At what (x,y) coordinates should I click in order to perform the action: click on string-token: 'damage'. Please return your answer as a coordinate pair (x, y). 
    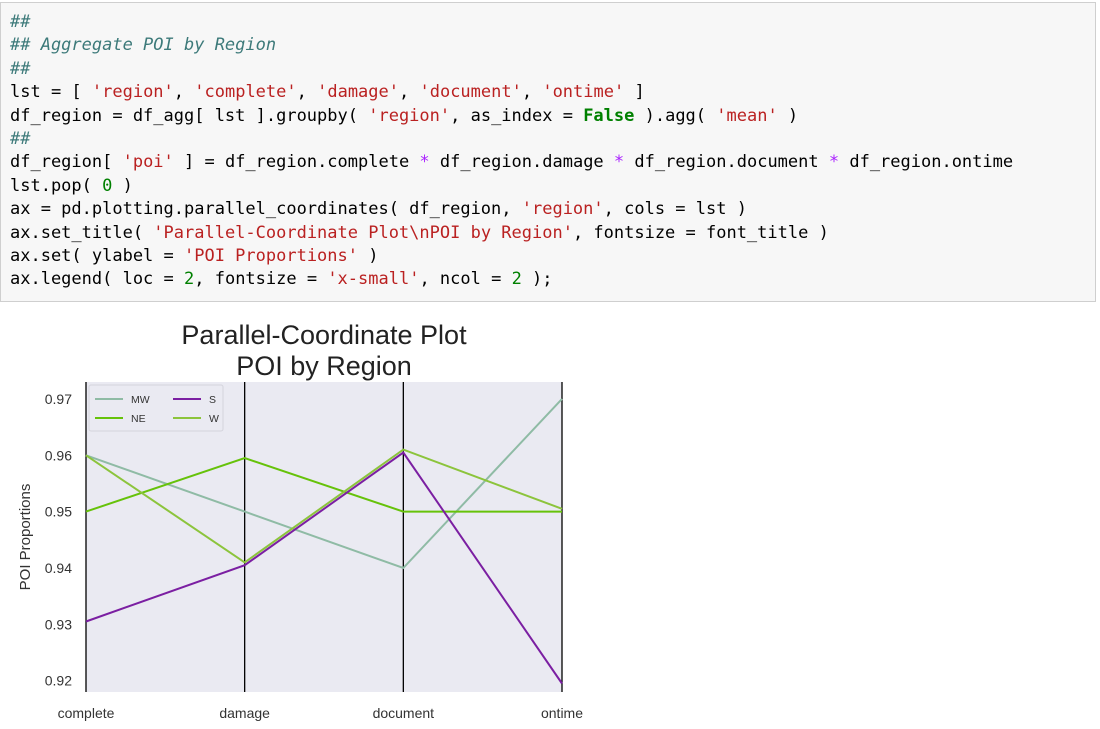
    Looking at the image, I should click on (358, 92).